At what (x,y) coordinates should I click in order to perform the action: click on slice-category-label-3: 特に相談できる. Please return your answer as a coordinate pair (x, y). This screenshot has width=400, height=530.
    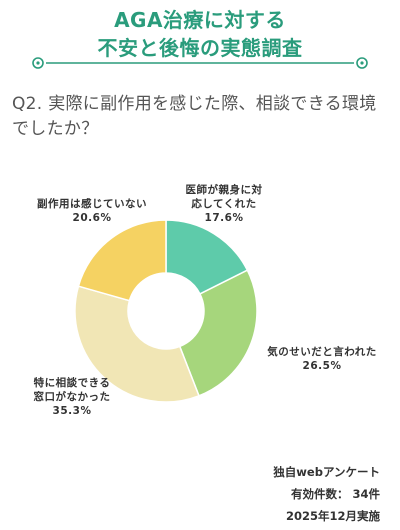
    Looking at the image, I should click on (72, 382).